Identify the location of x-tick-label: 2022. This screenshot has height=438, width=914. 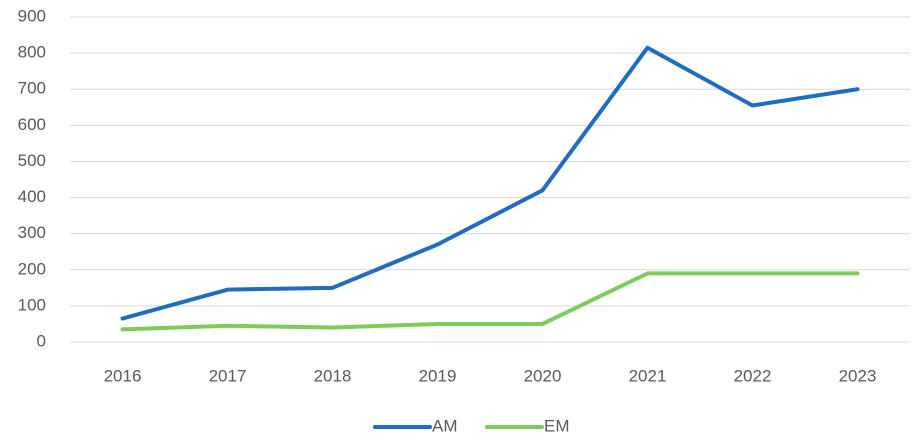
(753, 375).